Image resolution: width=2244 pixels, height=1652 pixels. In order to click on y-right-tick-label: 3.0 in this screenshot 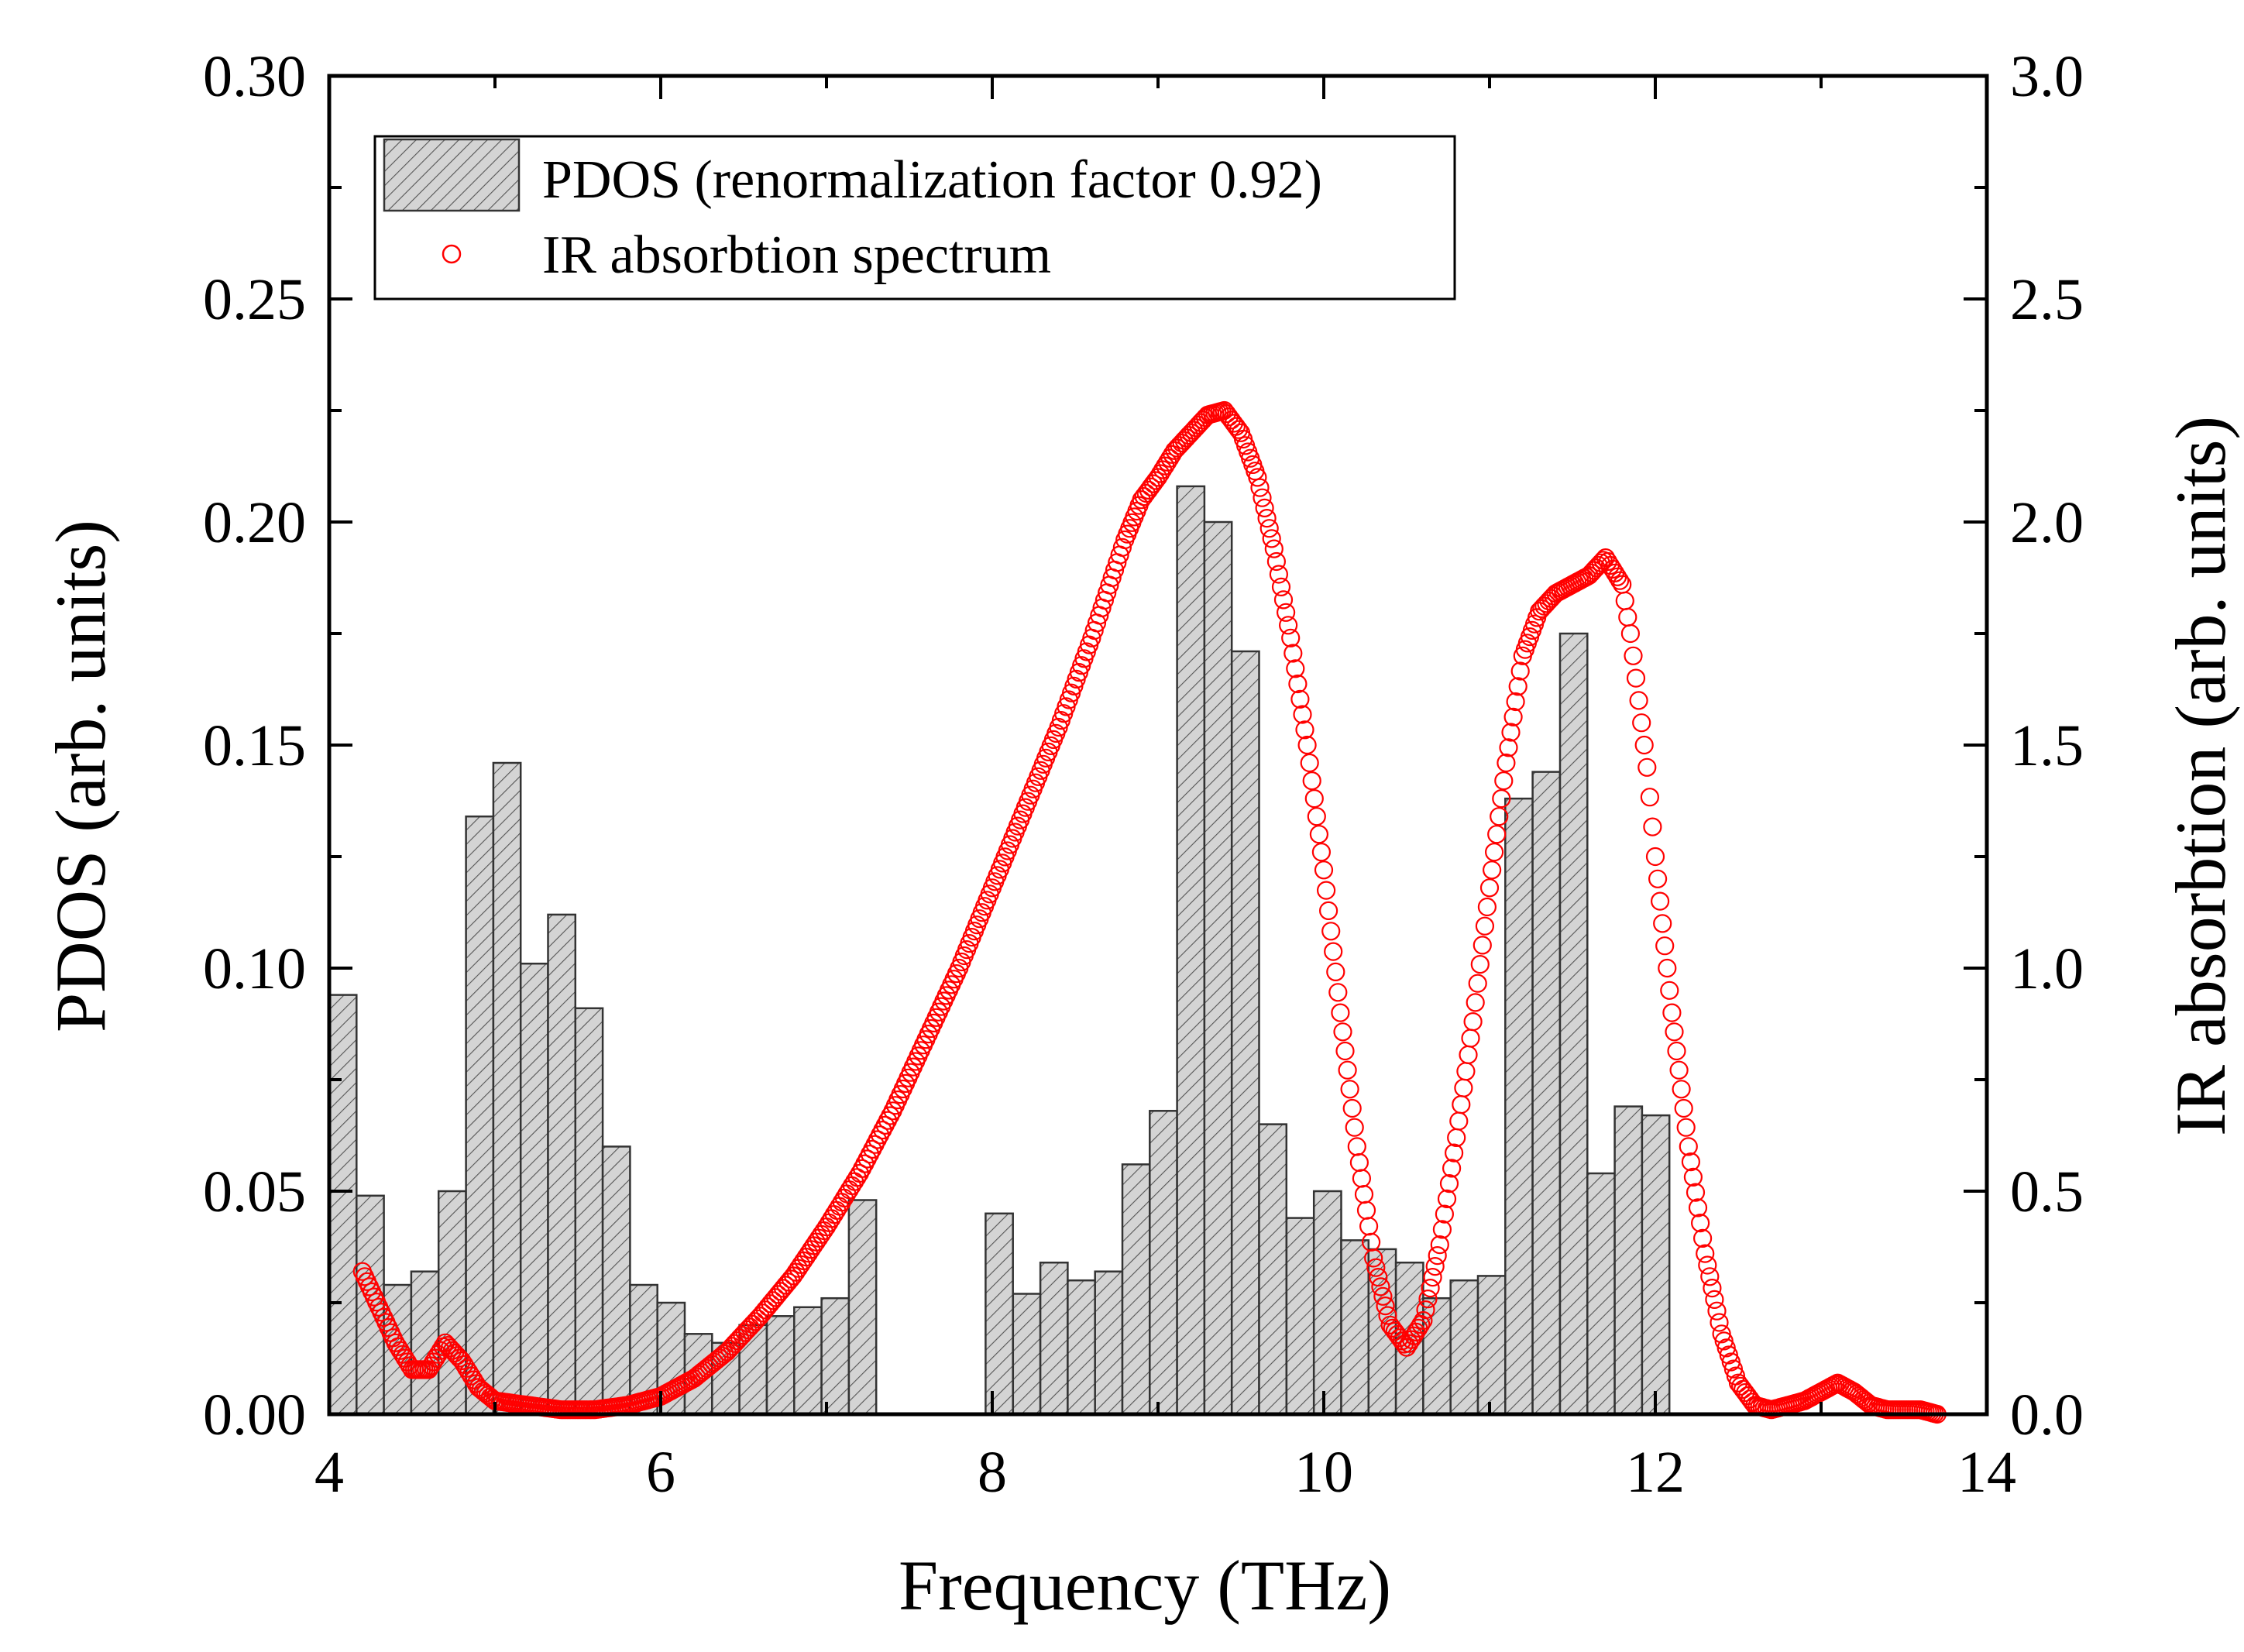, I will do `click(2047, 76)`.